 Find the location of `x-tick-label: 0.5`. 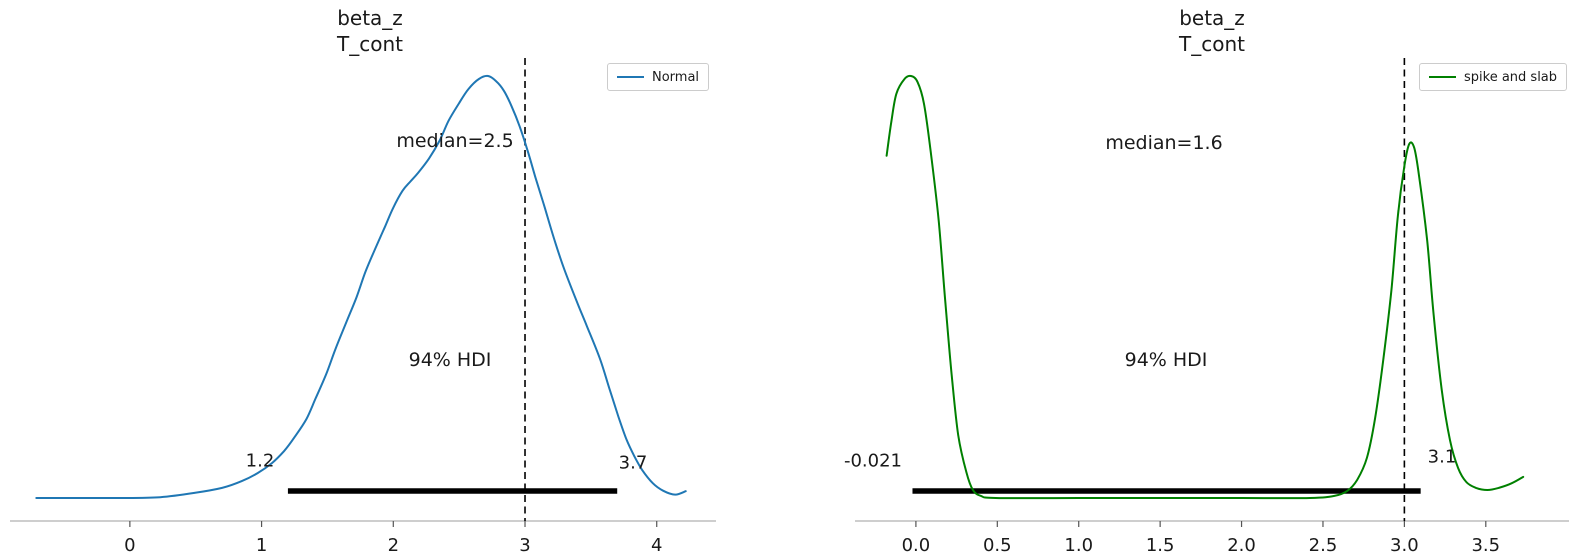

x-tick-label: 0.5 is located at coordinates (997, 545).